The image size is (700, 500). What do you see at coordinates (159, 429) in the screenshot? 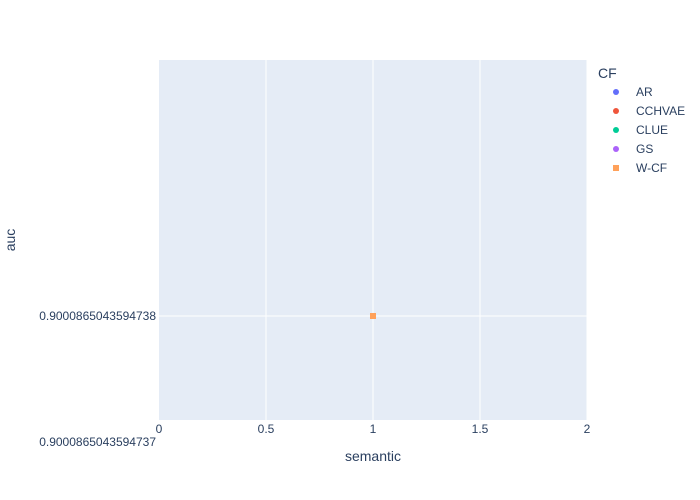
I see `x-tick-label: 0` at bounding box center [159, 429].